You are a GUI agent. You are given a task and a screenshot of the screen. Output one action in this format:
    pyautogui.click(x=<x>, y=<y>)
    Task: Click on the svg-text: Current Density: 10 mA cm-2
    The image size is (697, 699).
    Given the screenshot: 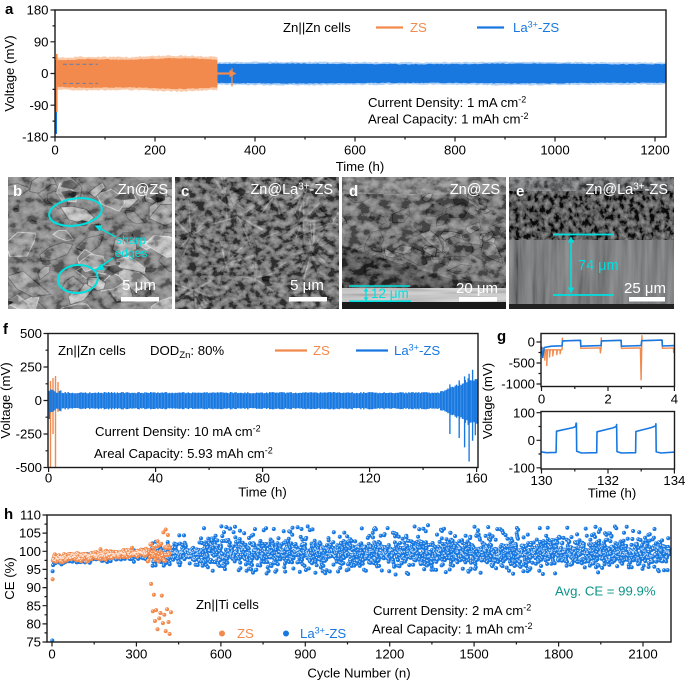 What is the action you would take?
    pyautogui.click(x=178, y=432)
    